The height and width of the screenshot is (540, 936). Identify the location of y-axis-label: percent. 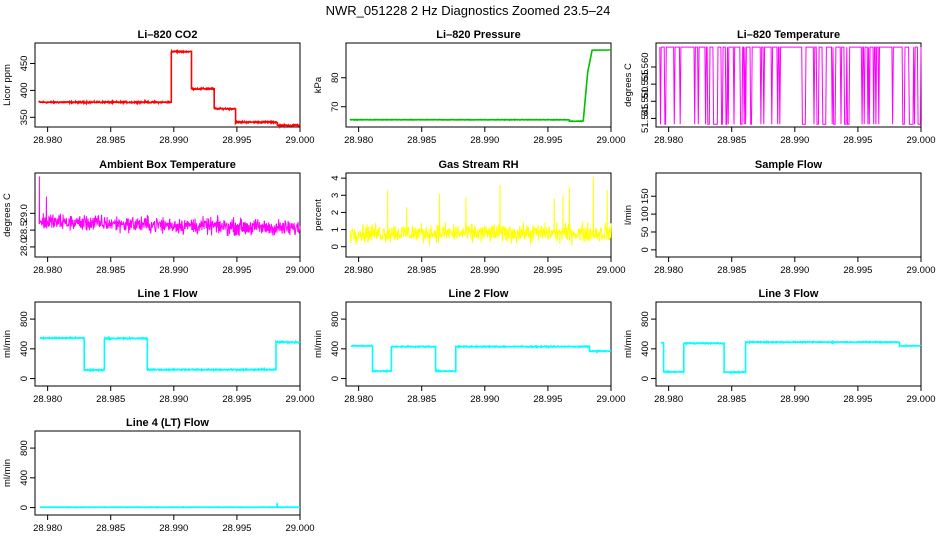
(318, 215).